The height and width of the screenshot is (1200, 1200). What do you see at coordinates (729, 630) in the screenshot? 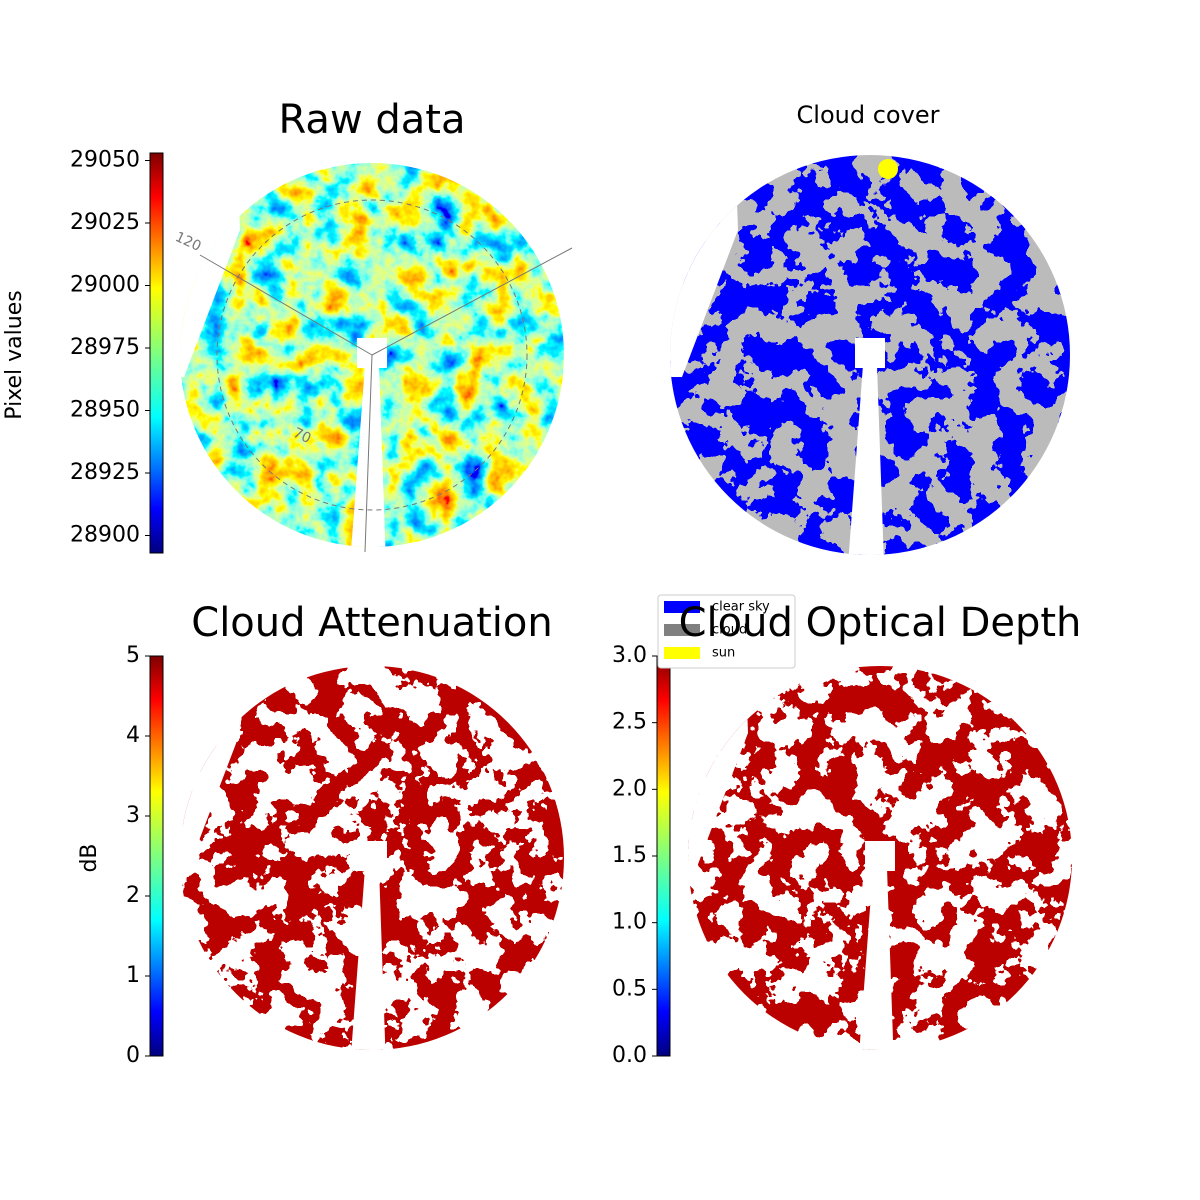
I see `legend-label: cloud` at bounding box center [729, 630].